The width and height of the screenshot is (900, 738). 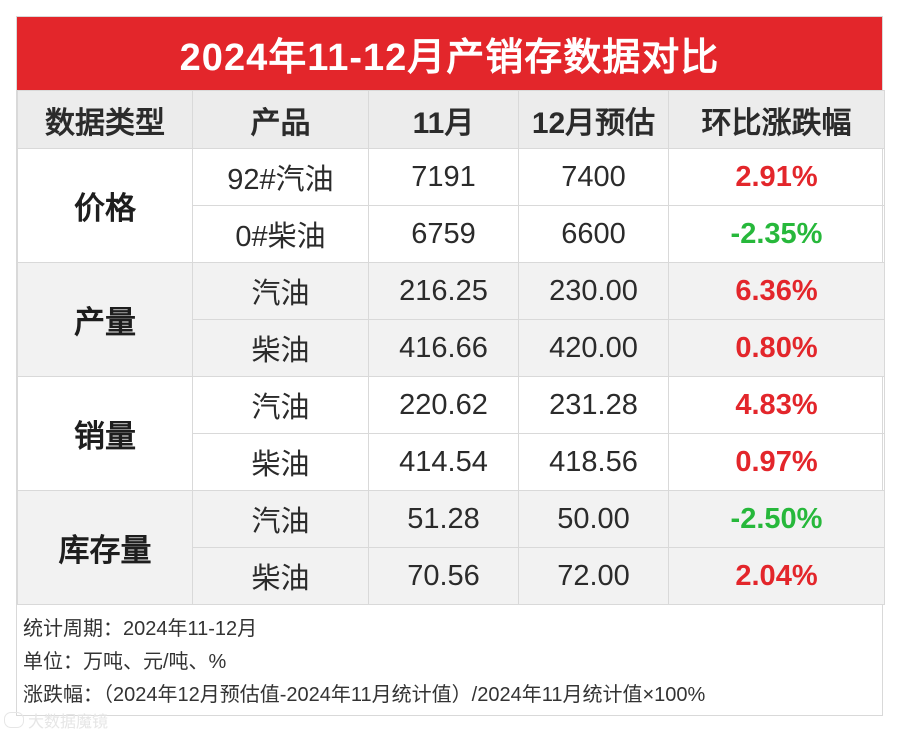 What do you see at coordinates (593, 177) in the screenshot?
I see `dec-value: 7400` at bounding box center [593, 177].